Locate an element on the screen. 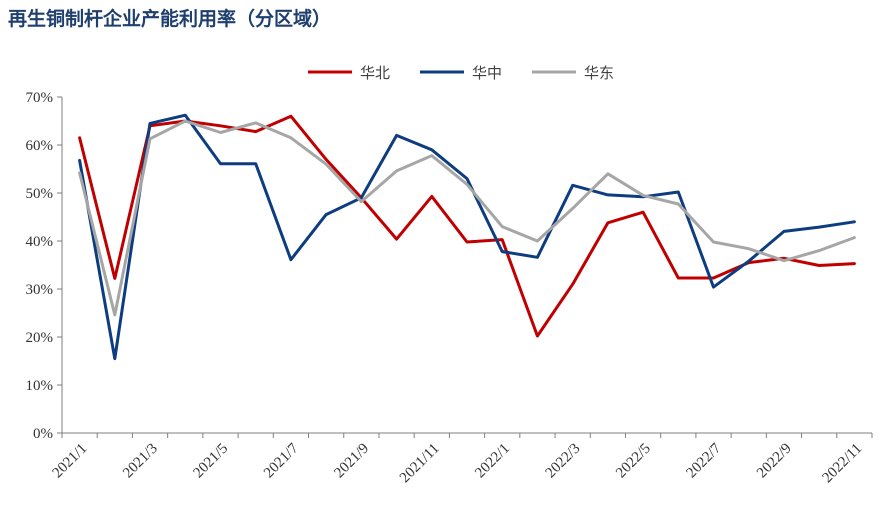 The image size is (896, 527). y-tick-label: 20% is located at coordinates (40, 338).